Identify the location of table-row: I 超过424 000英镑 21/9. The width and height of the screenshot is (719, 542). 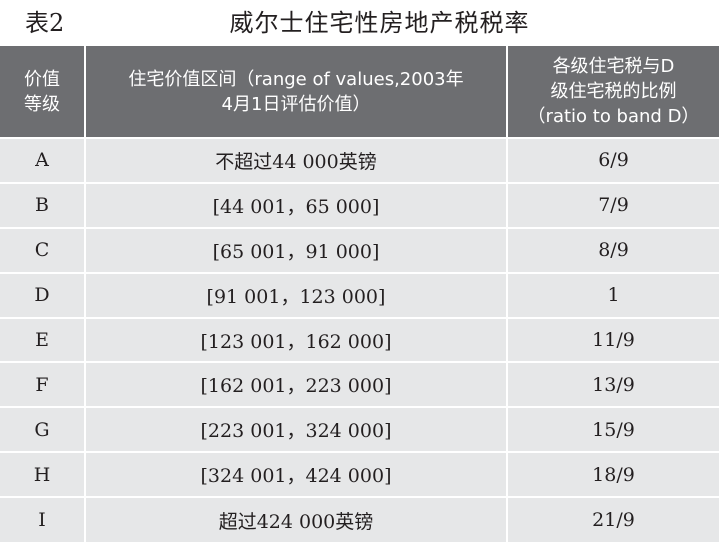
(359, 519).